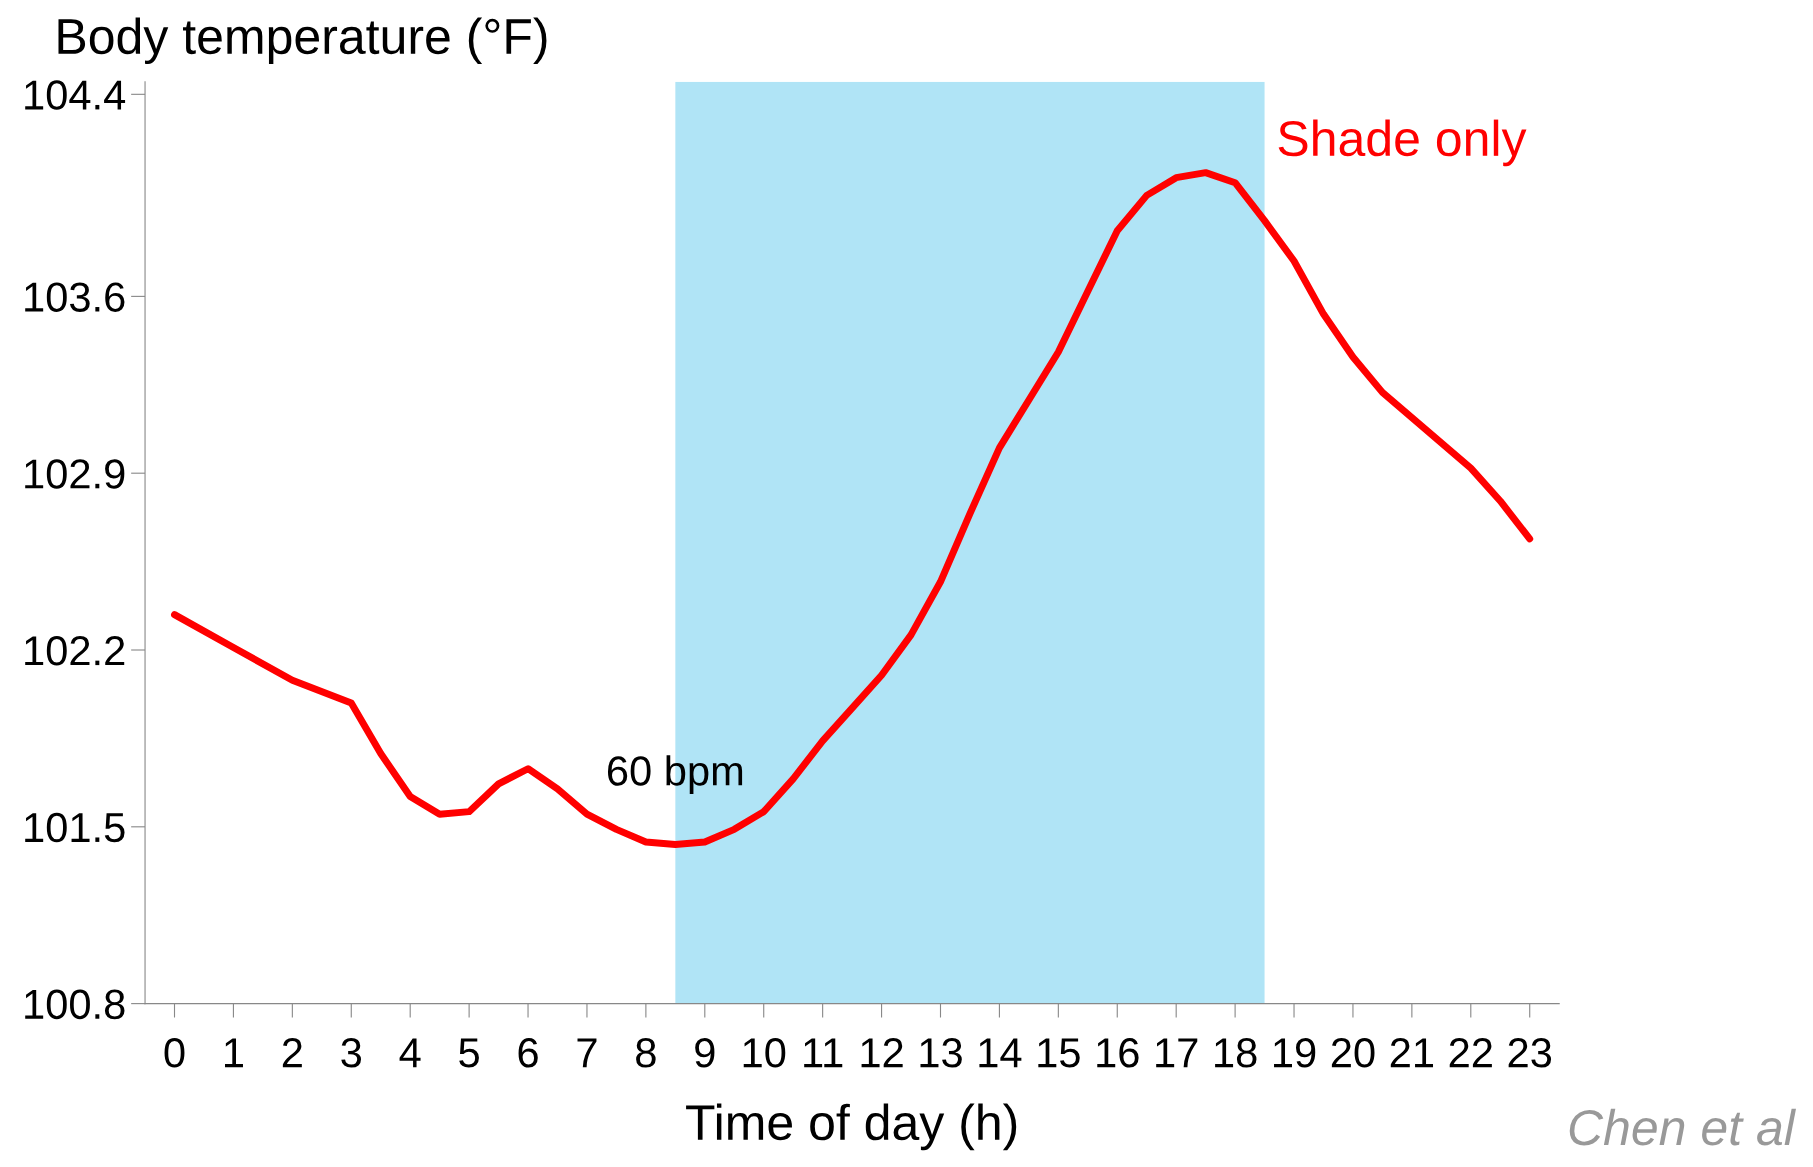  Describe the element at coordinates (1118, 1053) in the screenshot. I see `x-tick-label: 16` at that location.